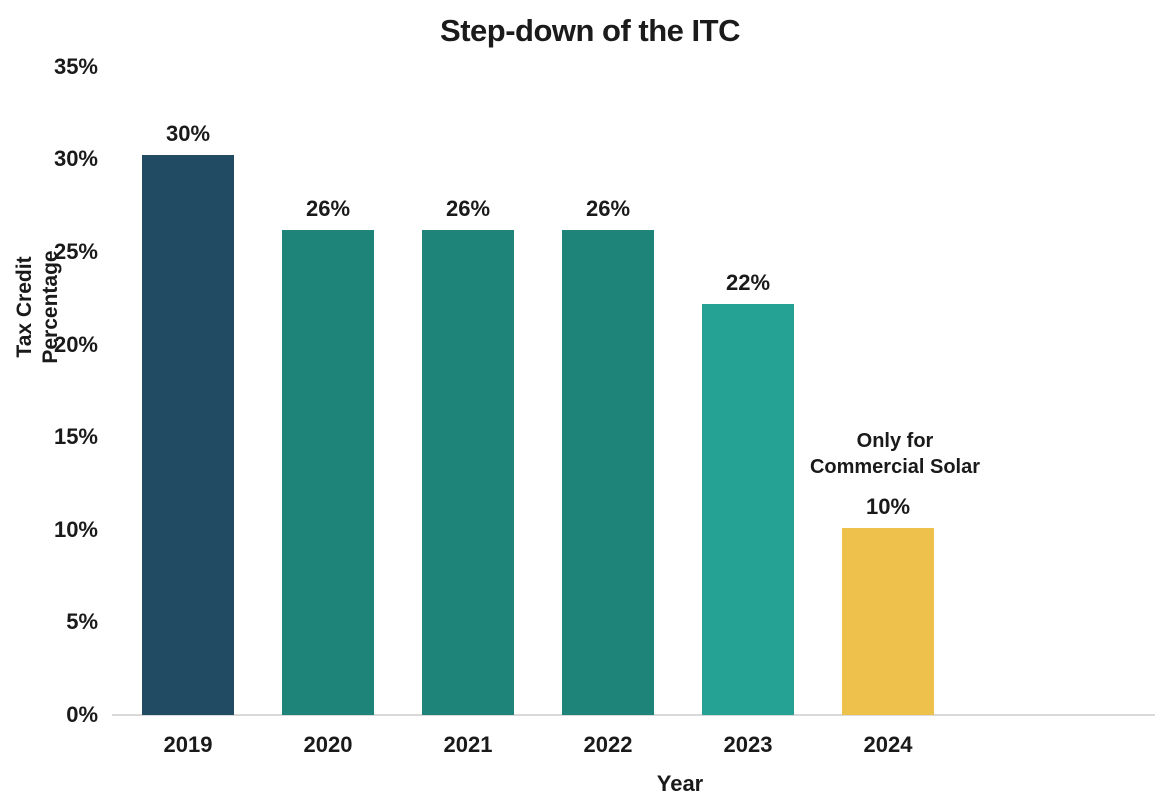  Describe the element at coordinates (895, 441) in the screenshot. I see `annotation-line-1: Only for` at that location.